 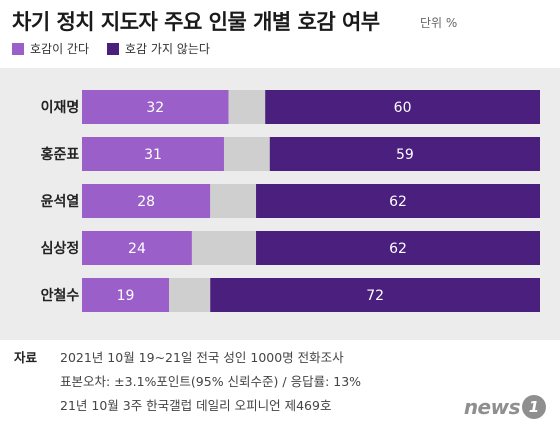 What do you see at coordinates (211, 381) in the screenshot?
I see `source-line-2: 표본오차: ±3.1%포인트(95% 신뢰수준) / 응답률: 13%` at bounding box center [211, 381].